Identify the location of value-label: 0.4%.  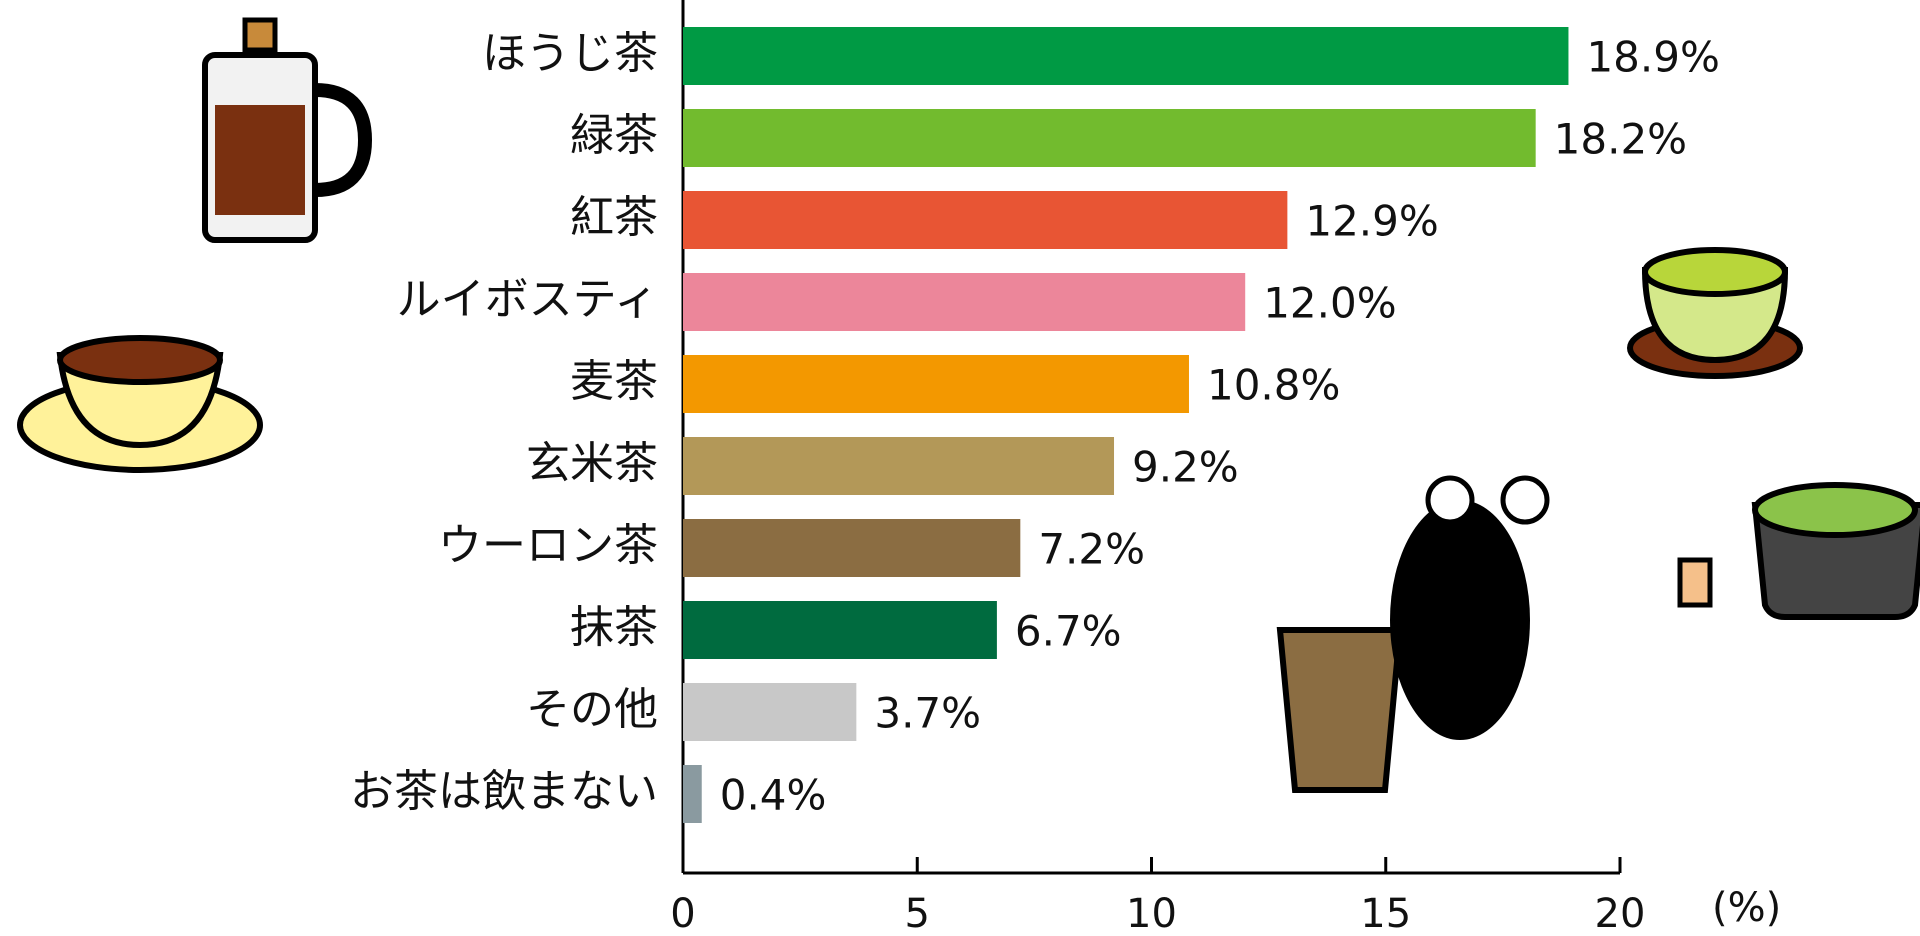
(773, 795).